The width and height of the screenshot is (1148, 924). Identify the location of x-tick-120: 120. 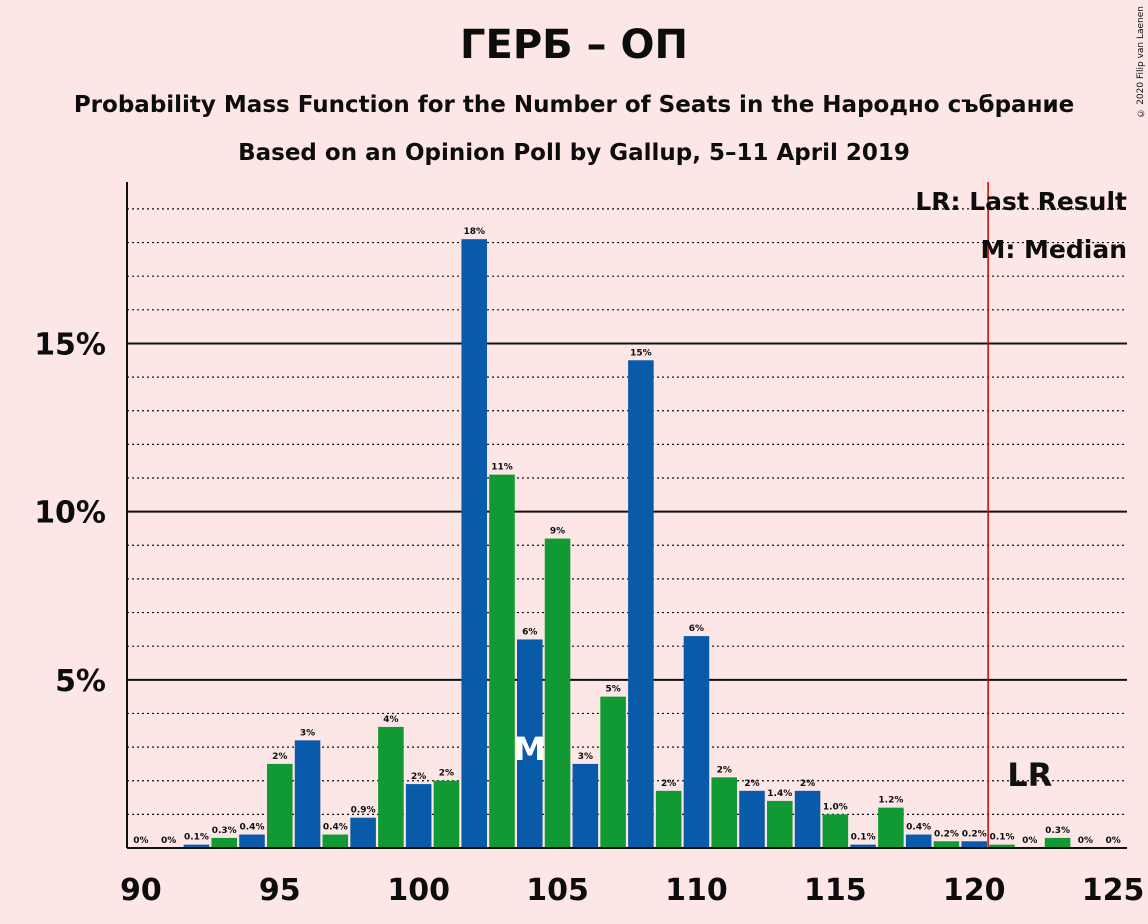
(974, 890).